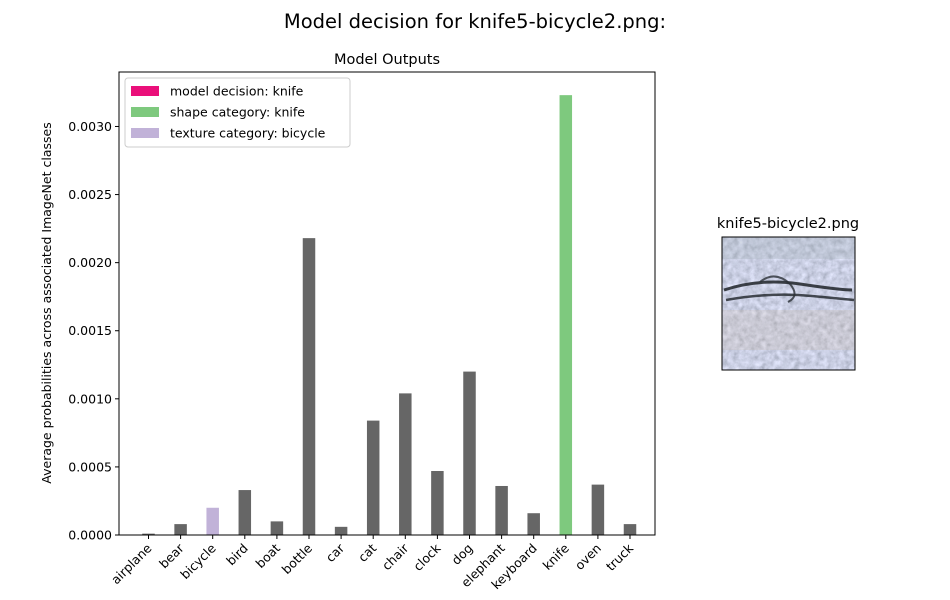 The image size is (950, 600). I want to click on x-tick-label-cat: cat, so click(367, 552).